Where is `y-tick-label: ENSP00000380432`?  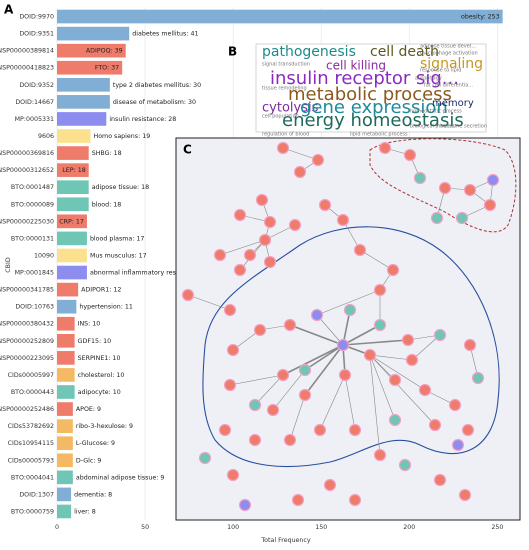
y-tick-label: ENSP00000380432 is located at coordinates (27, 324).